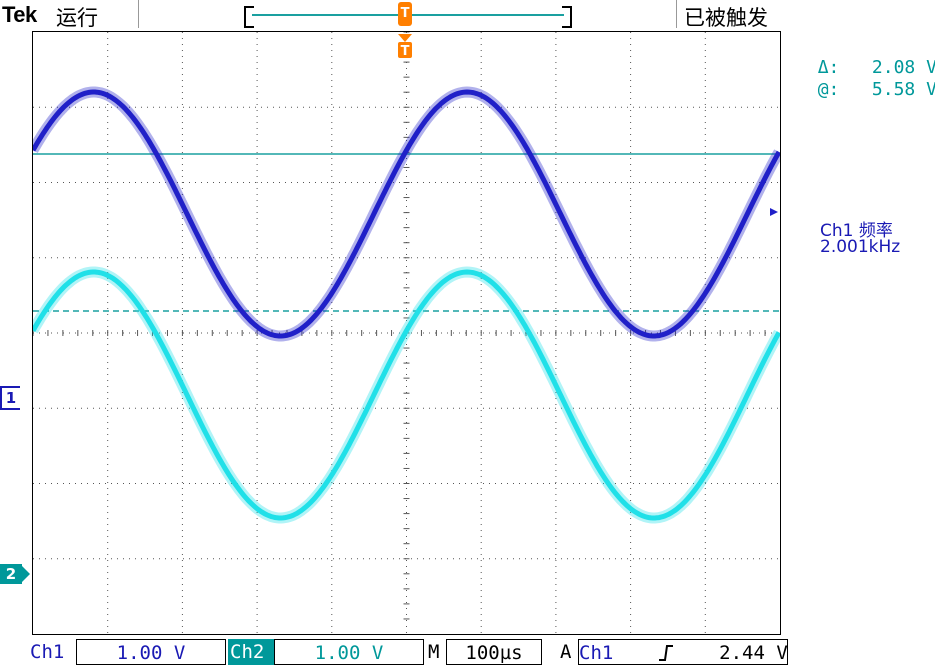 This screenshot has height=668, width=935. What do you see at coordinates (77, 18) in the screenshot?
I see `acquisition-state: 运行` at bounding box center [77, 18].